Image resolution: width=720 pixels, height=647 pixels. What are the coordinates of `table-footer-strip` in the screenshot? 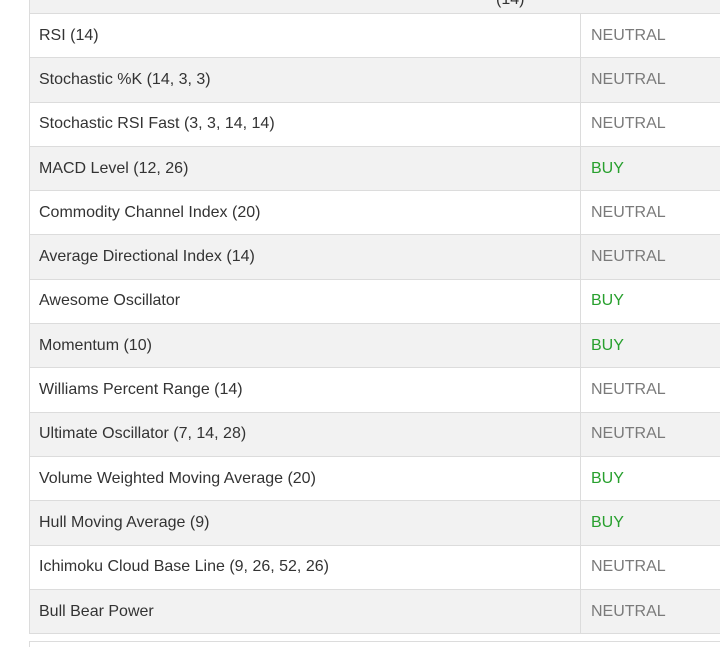 It's located at (374, 644).